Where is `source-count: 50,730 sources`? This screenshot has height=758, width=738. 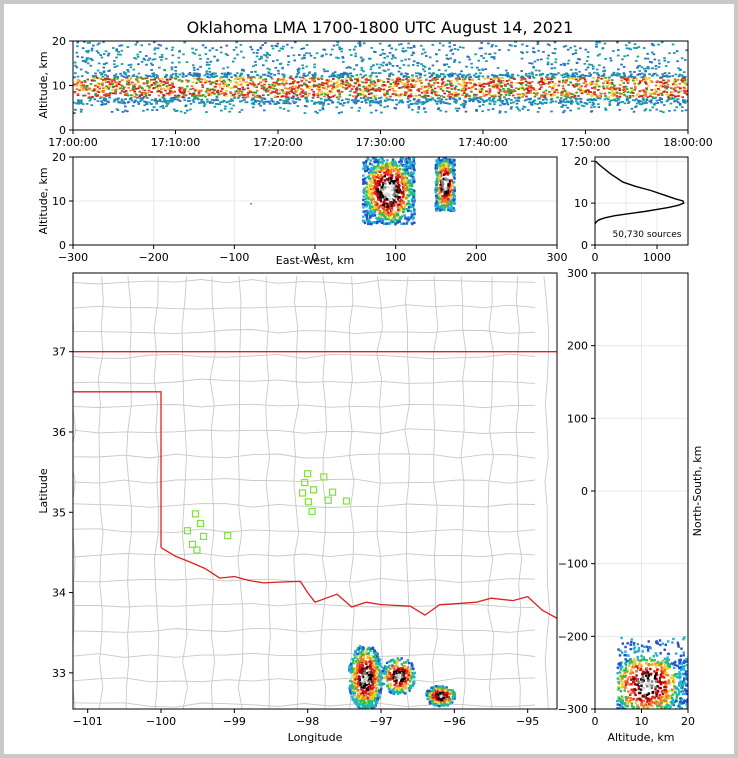 source-count: 50,730 sources is located at coordinates (647, 235).